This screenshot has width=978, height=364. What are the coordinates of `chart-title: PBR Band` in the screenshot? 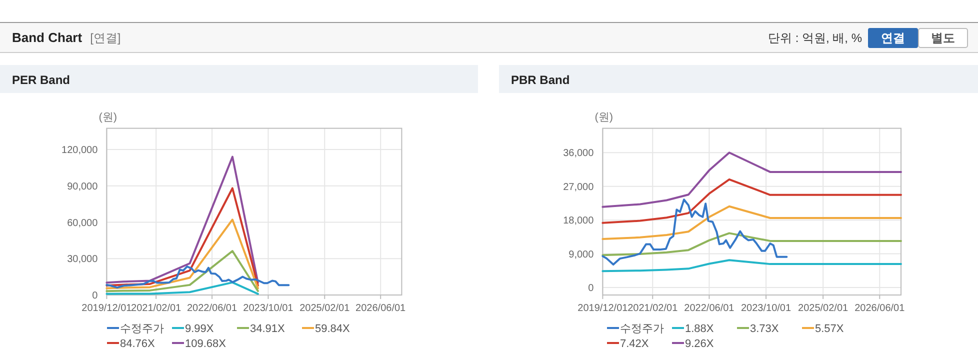 It's located at (540, 80).